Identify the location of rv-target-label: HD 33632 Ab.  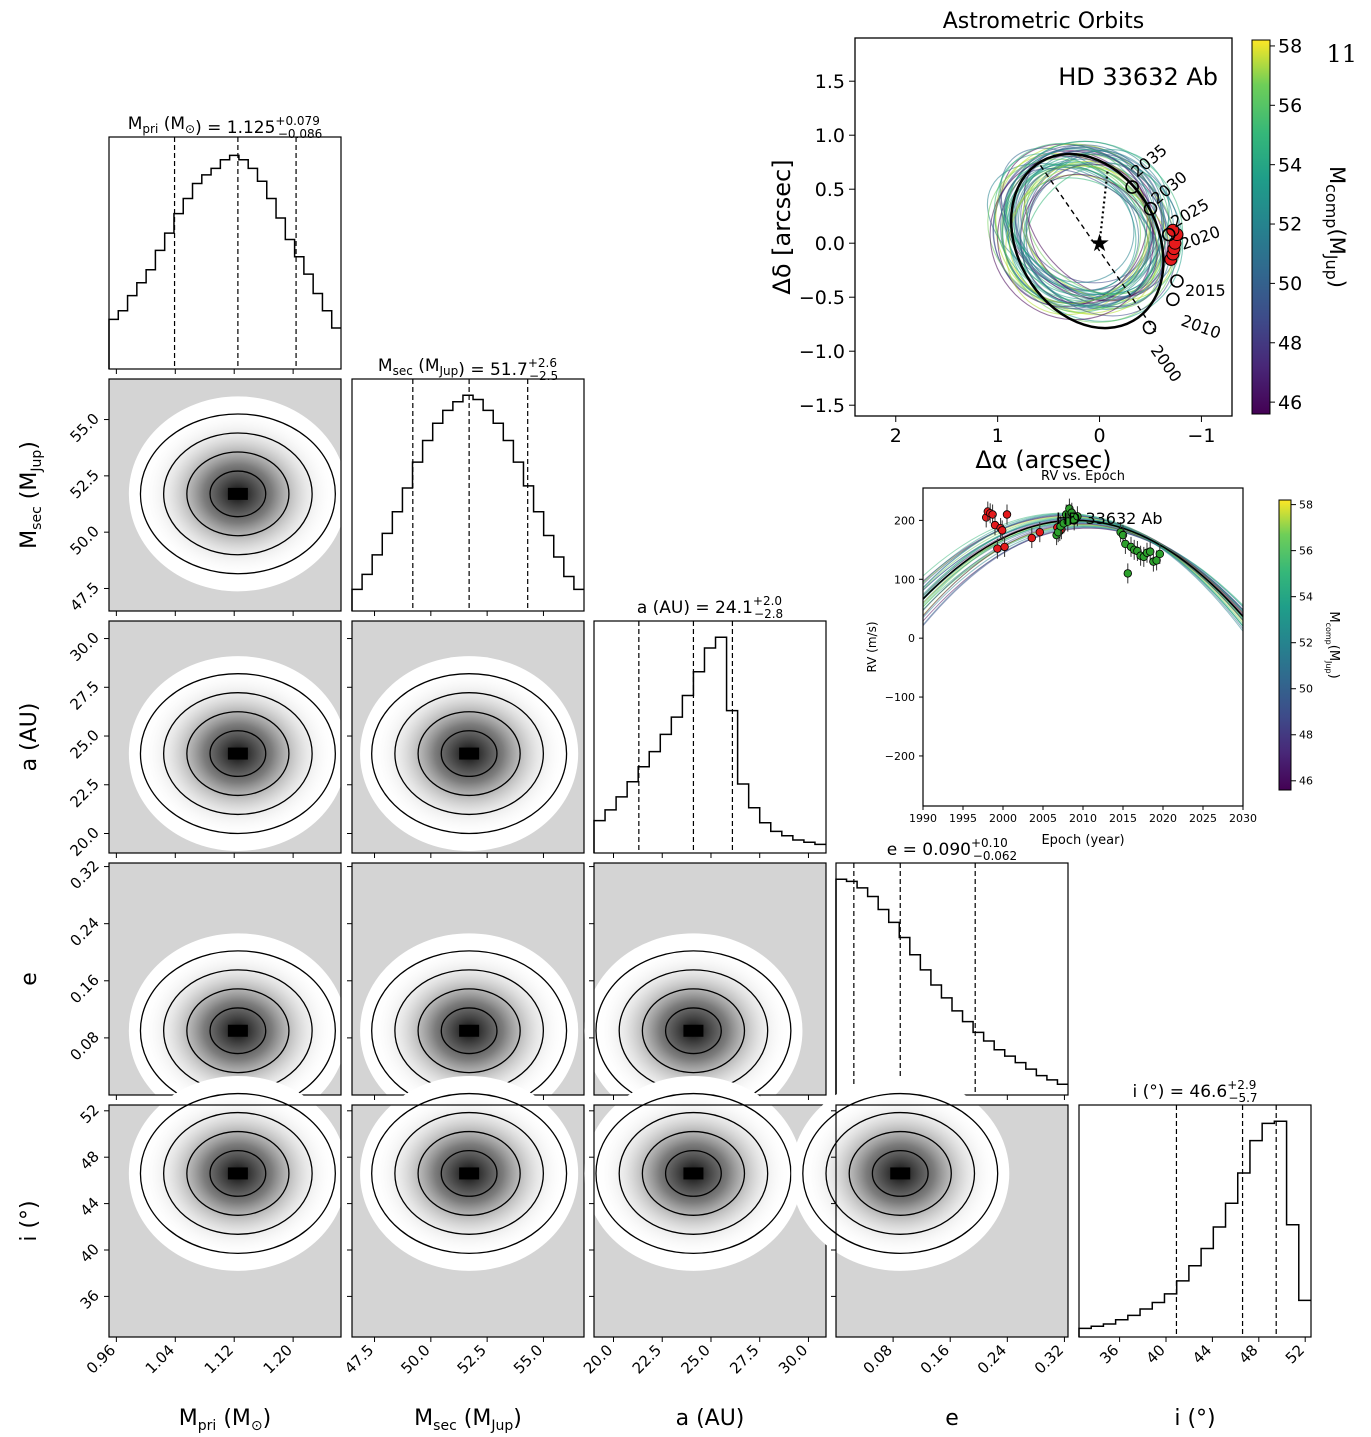
(1109, 518).